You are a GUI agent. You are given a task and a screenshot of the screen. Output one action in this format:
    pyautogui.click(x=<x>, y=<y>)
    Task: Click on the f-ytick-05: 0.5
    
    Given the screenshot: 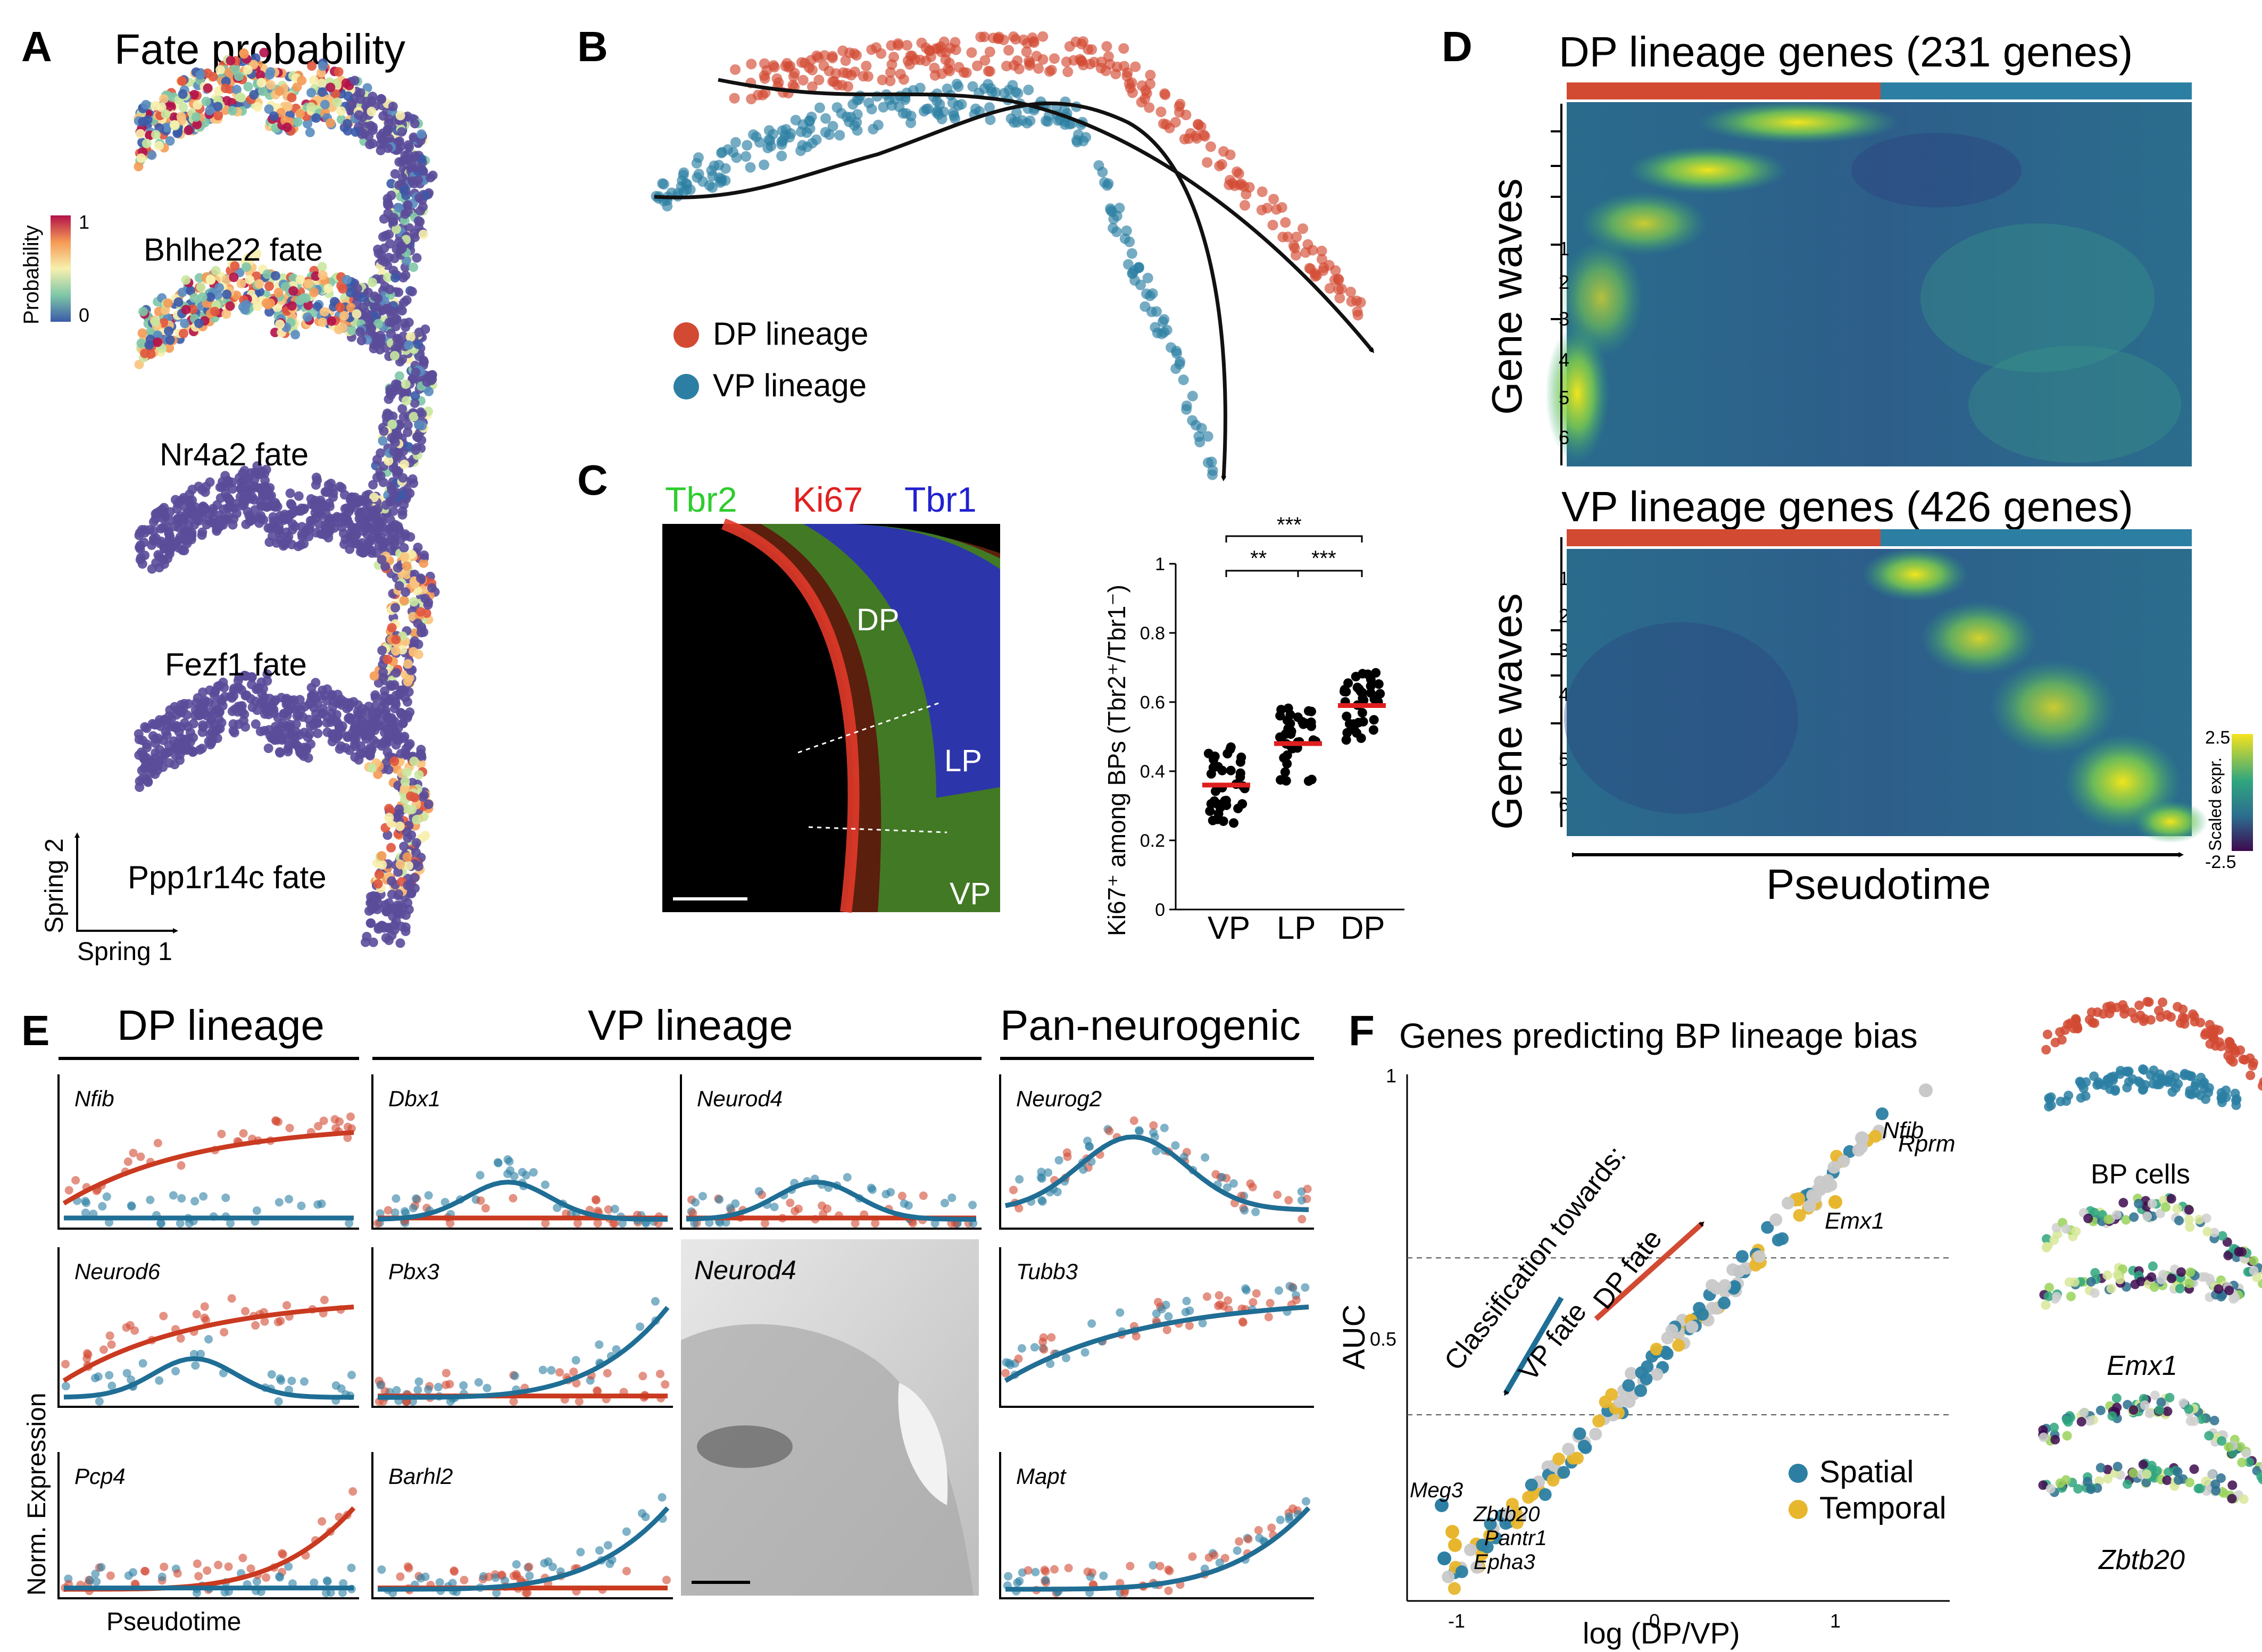 What is the action you would take?
    pyautogui.click(x=1383, y=1339)
    